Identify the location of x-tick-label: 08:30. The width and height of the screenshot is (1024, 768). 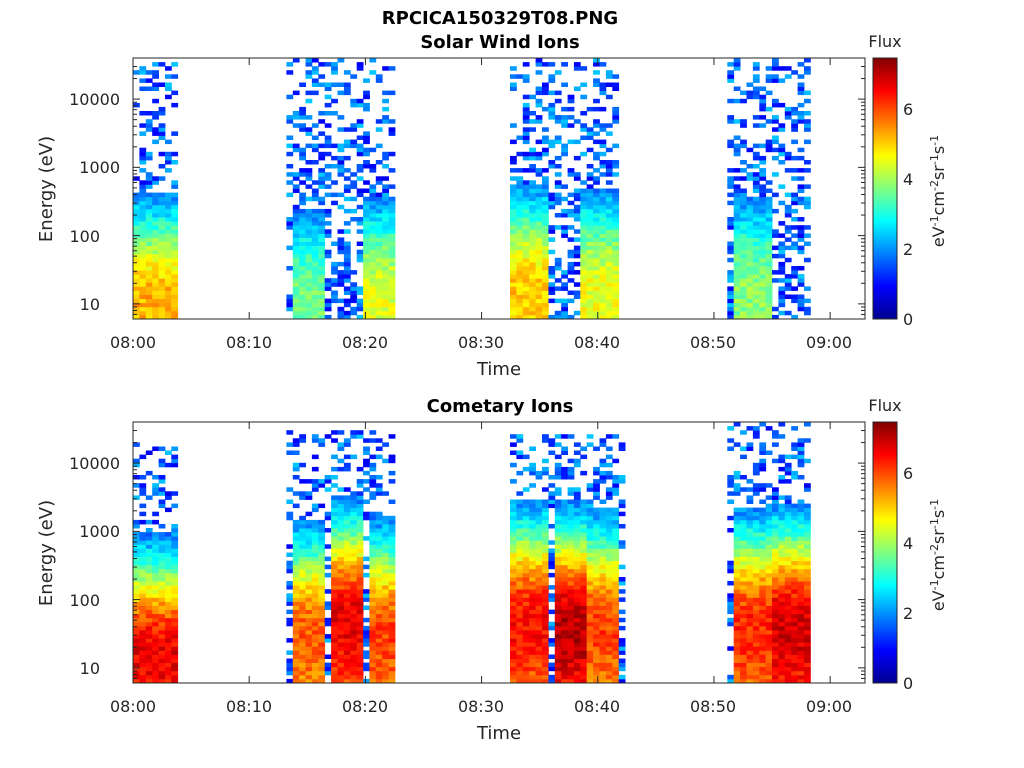
(481, 342).